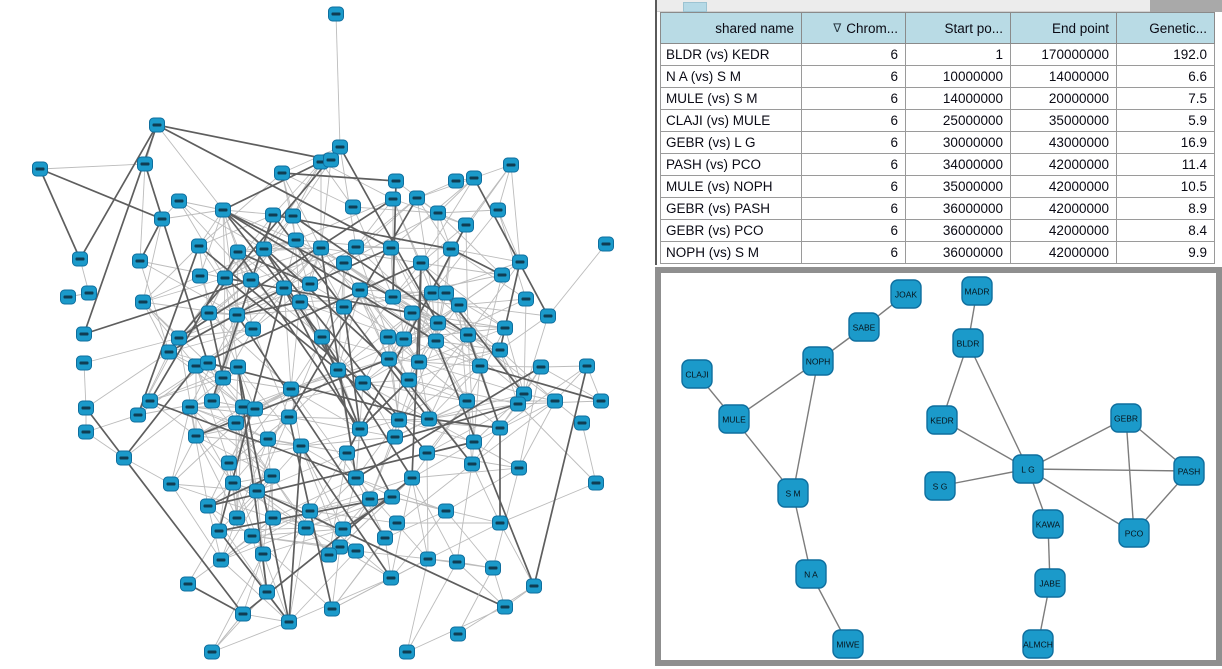 The image size is (1222, 669). I want to click on table-cell: MULE (vs) S M, so click(731, 98).